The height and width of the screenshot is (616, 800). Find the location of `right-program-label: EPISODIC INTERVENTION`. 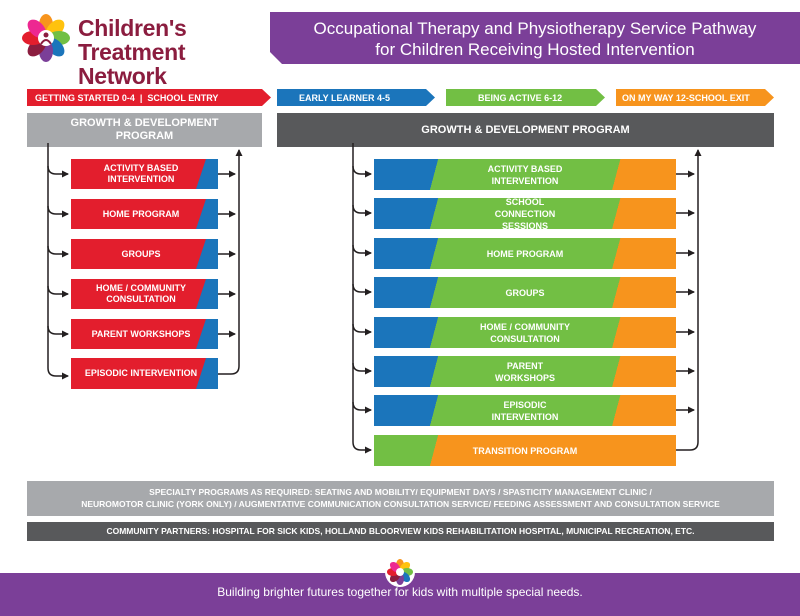

right-program-label: EPISODIC INTERVENTION is located at coordinates (525, 410).